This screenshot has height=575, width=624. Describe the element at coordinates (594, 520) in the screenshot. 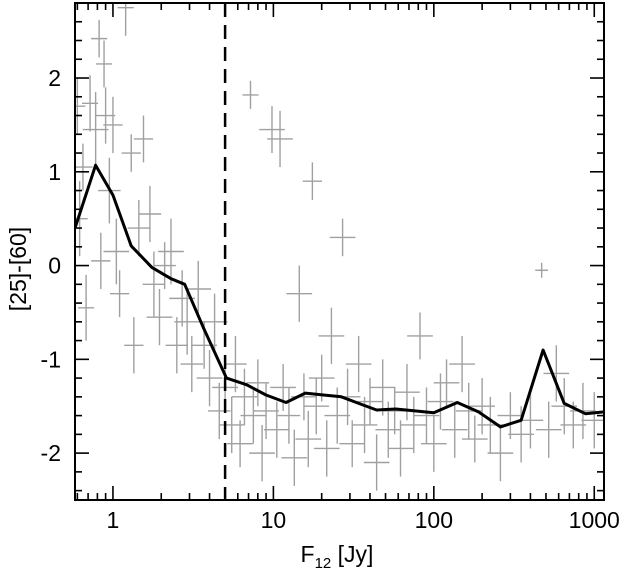

I see `x-tick-label: 1000` at that location.